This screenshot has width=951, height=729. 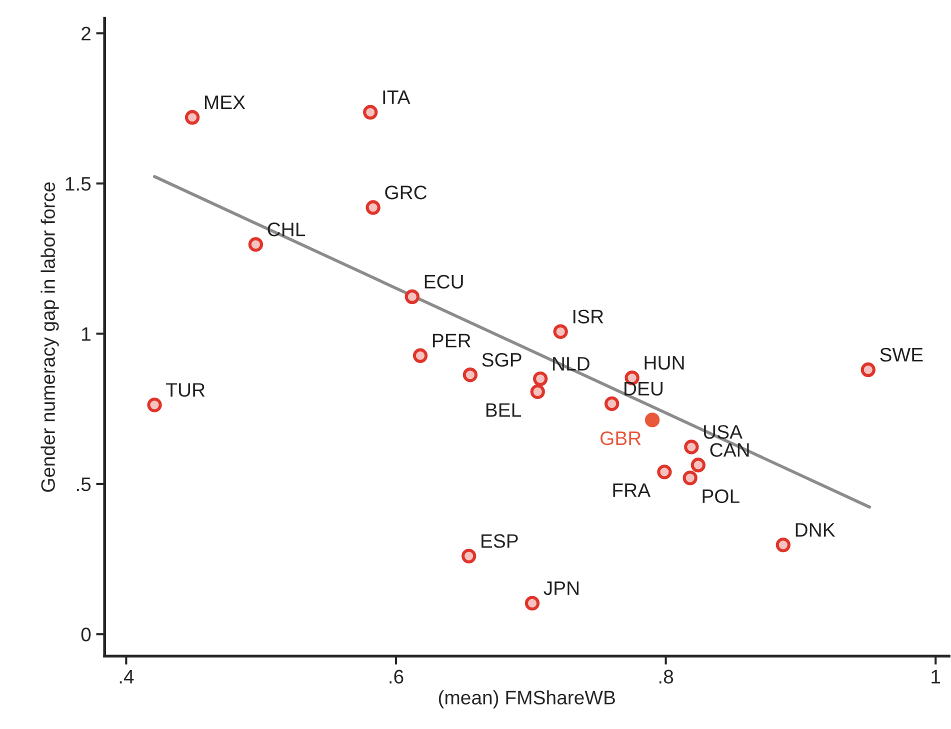 I want to click on annotation: GRC, so click(x=406, y=193).